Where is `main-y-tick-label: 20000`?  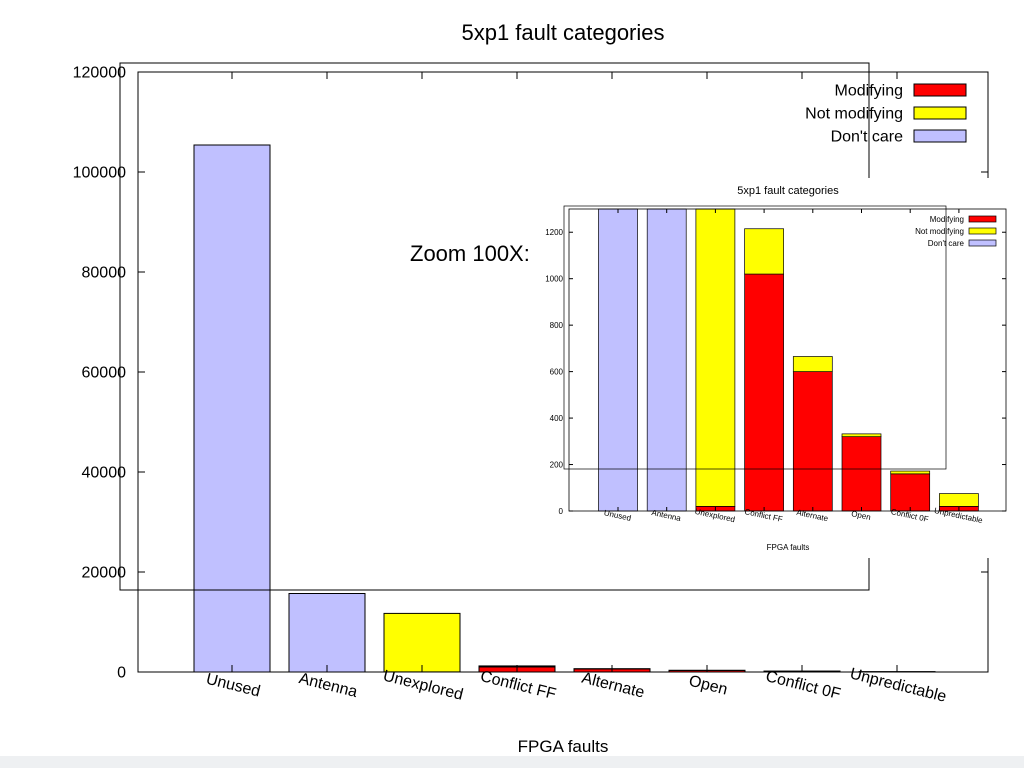 main-y-tick-label: 20000 is located at coordinates (104, 573).